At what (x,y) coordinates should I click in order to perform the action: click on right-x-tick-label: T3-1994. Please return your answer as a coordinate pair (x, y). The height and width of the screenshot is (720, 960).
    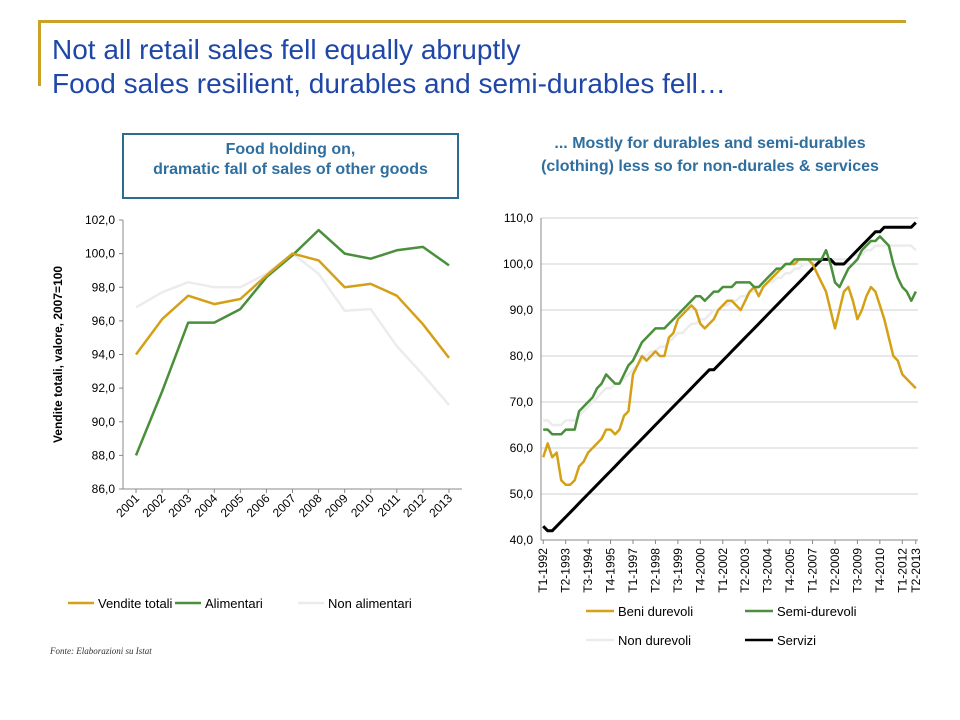
    Looking at the image, I should click on (588, 570).